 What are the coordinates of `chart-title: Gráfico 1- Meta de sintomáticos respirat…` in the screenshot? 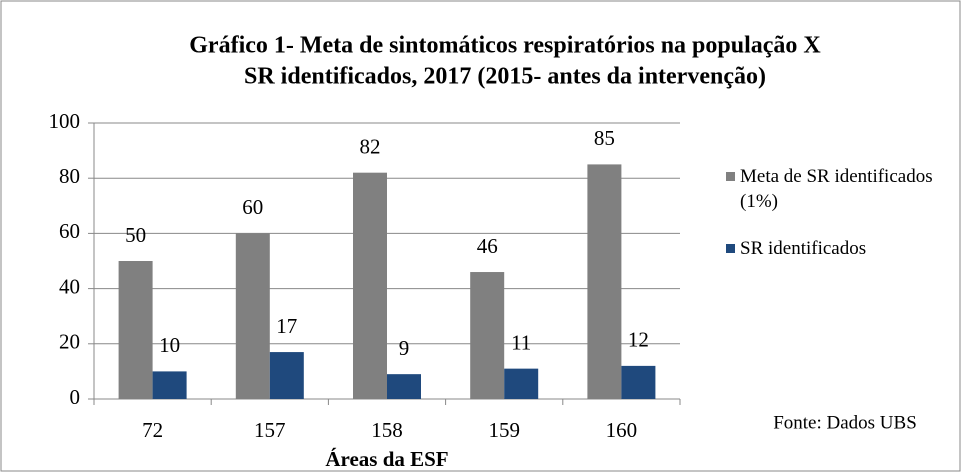 It's located at (505, 46).